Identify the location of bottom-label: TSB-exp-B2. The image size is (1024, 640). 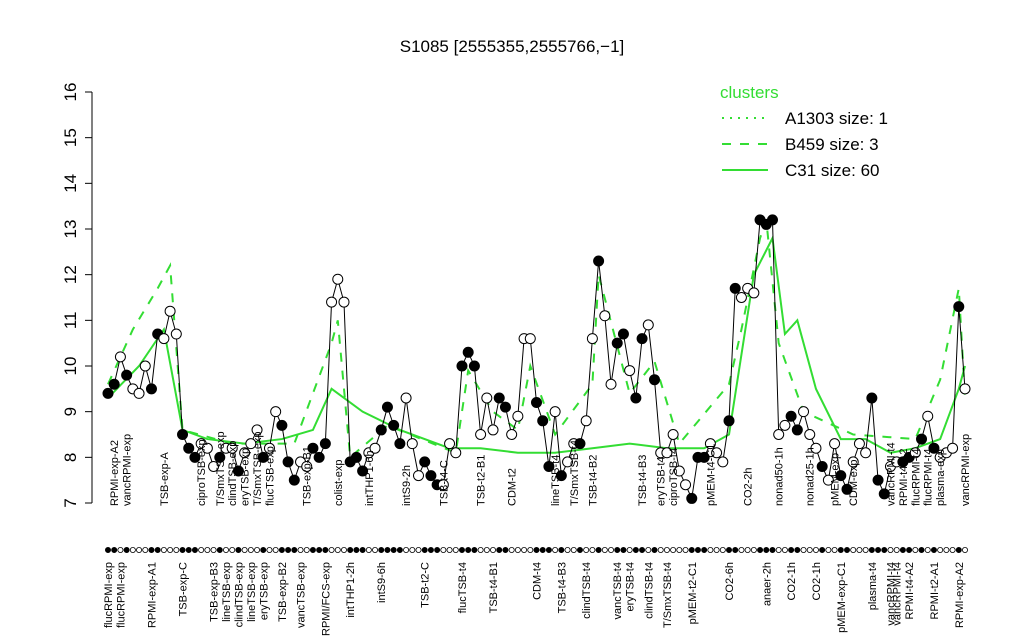
(283, 592).